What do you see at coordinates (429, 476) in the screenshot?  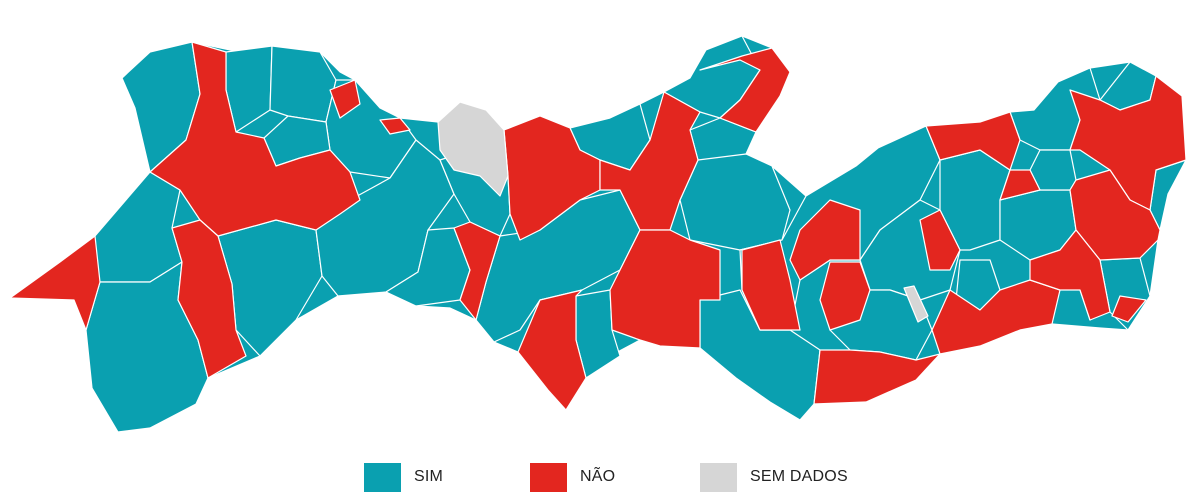 I see `legend-label-sim: SIM` at bounding box center [429, 476].